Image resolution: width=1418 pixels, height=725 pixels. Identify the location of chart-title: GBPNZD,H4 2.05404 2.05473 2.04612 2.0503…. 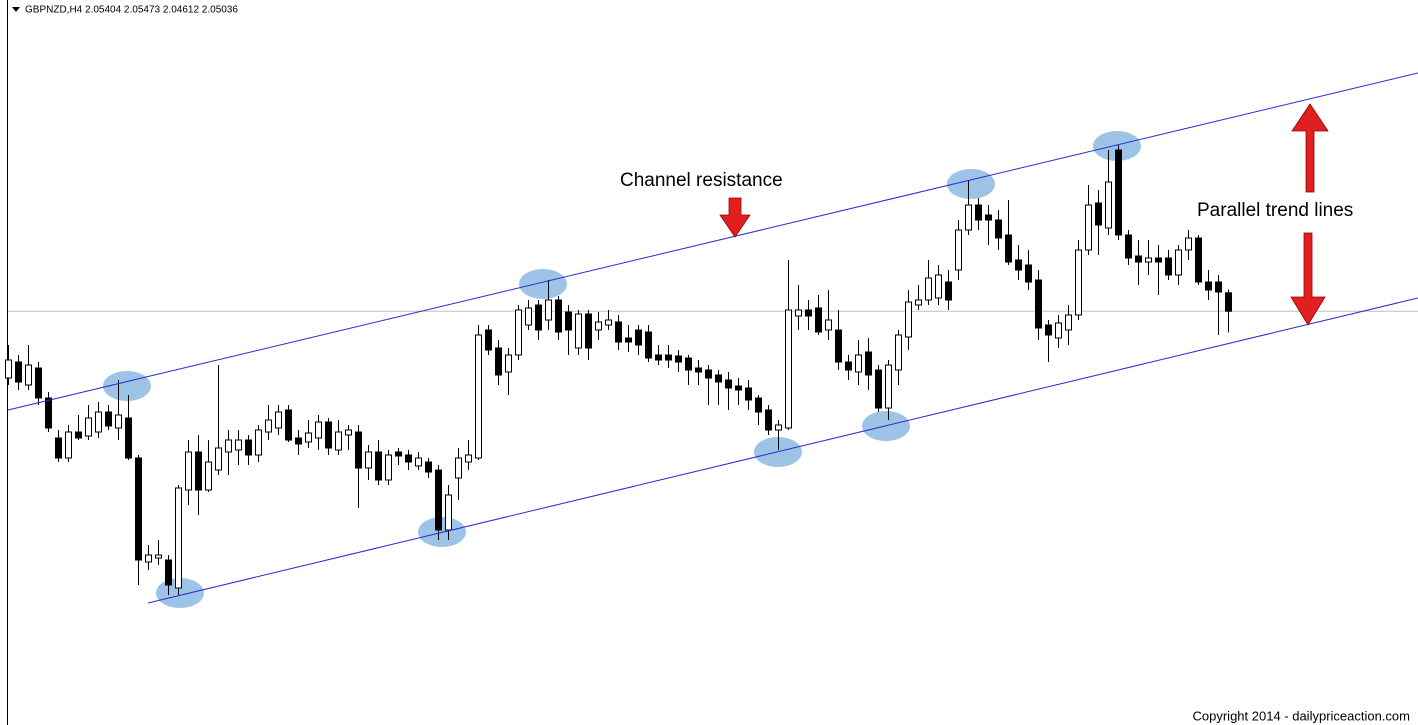
(131, 10).